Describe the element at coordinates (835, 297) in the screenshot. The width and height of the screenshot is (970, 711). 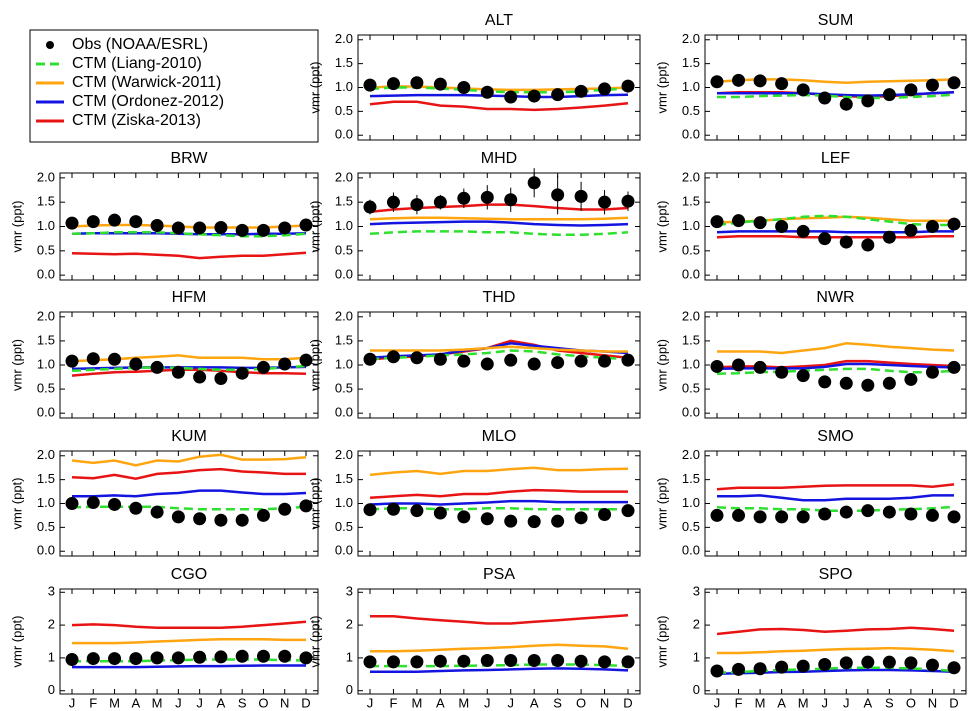
I see `panel-title: NWR` at that location.